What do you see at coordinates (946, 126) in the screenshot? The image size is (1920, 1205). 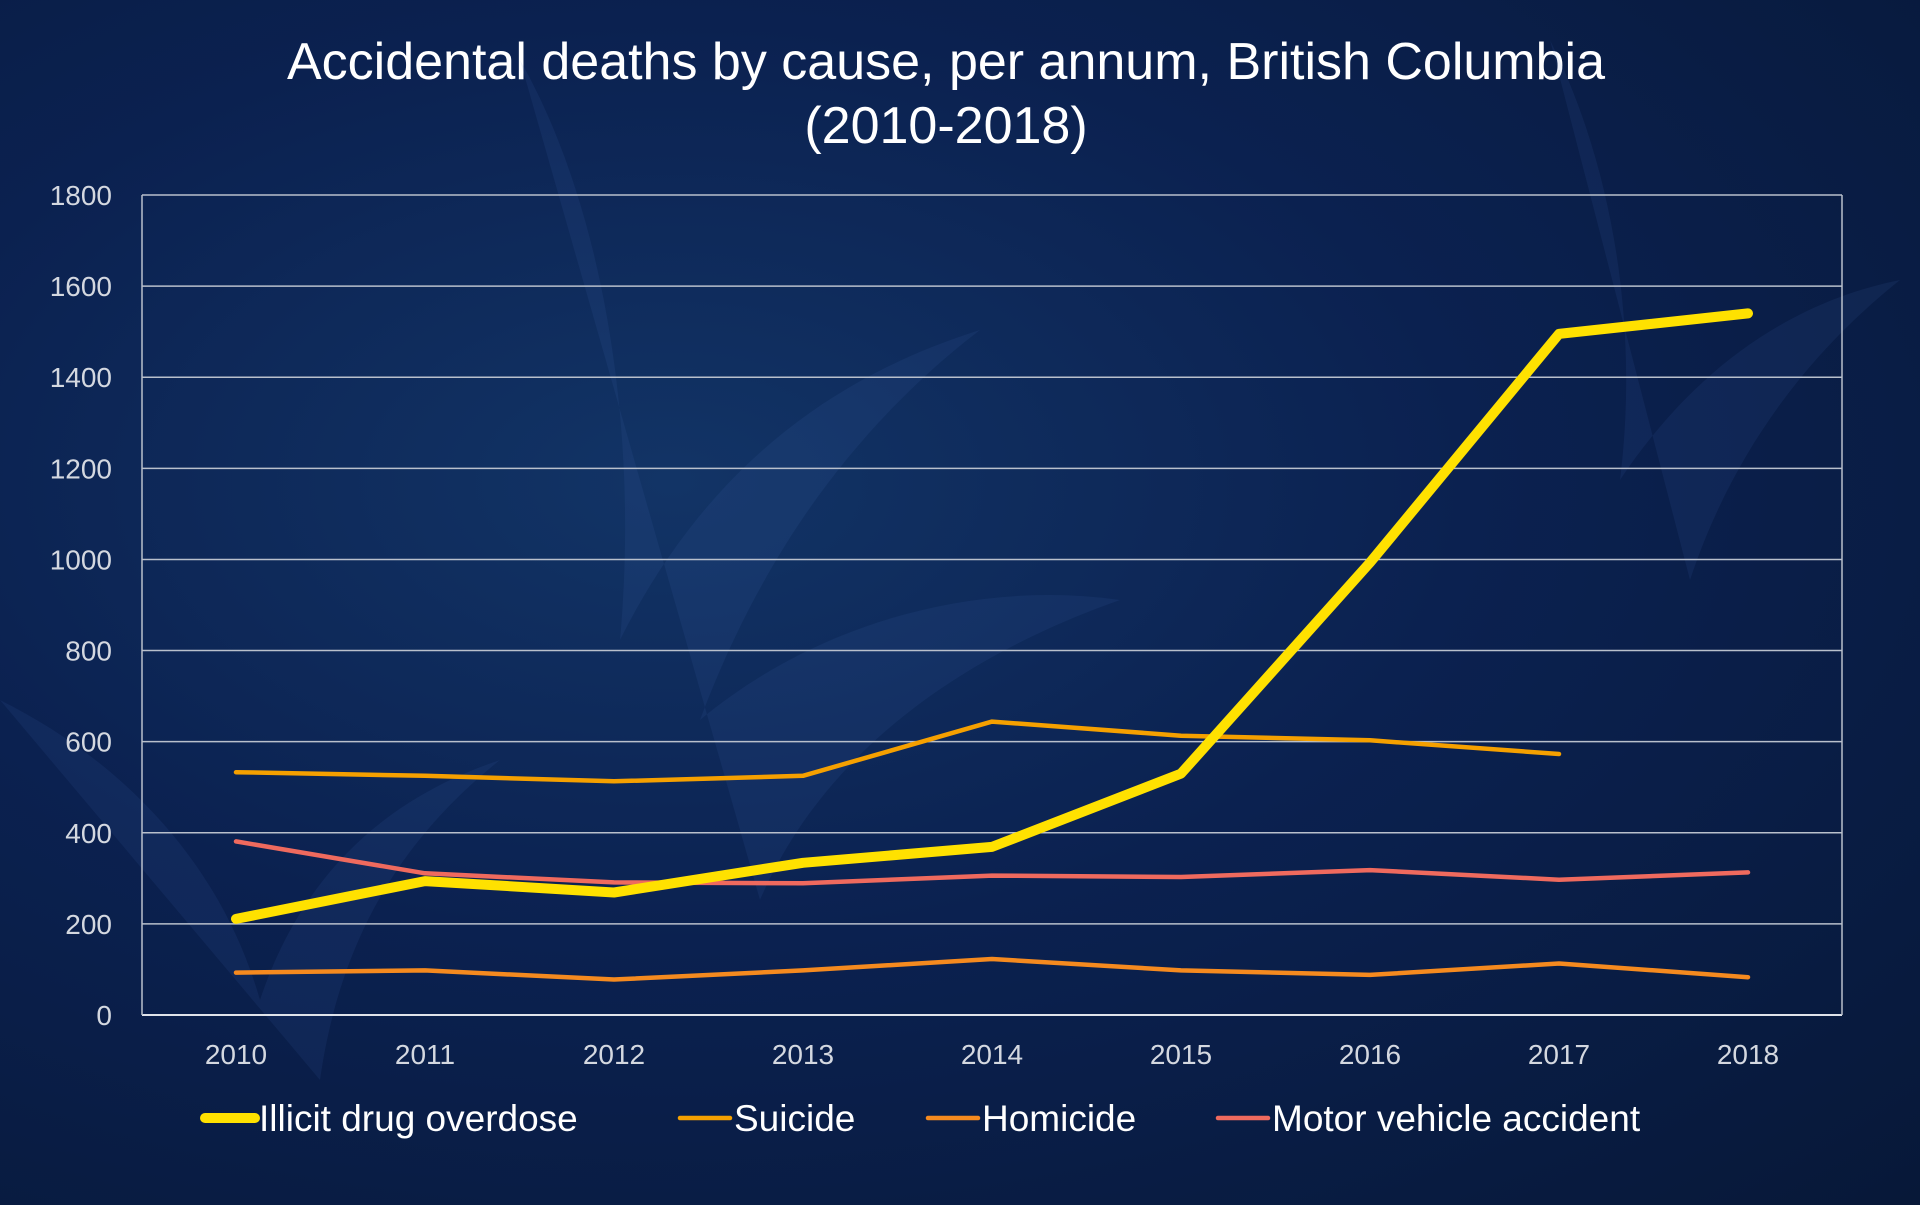 I see `chart-title-line-2: (2010-2018)` at bounding box center [946, 126].